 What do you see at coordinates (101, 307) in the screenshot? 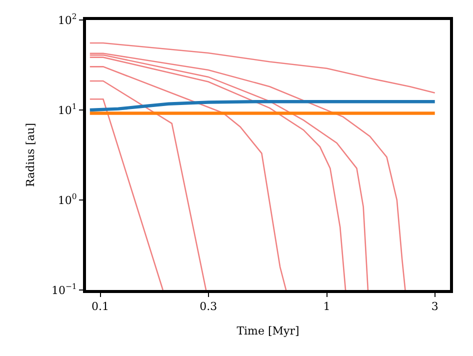
I see `x-tick-label: 0.1` at bounding box center [101, 307].